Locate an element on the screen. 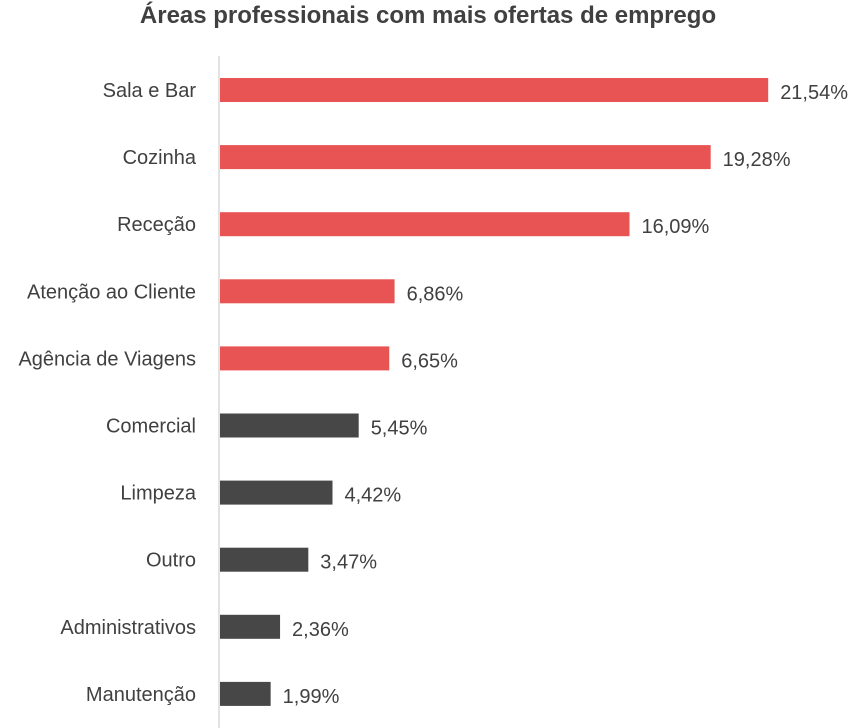  category-label: Cozinha is located at coordinates (160, 158).